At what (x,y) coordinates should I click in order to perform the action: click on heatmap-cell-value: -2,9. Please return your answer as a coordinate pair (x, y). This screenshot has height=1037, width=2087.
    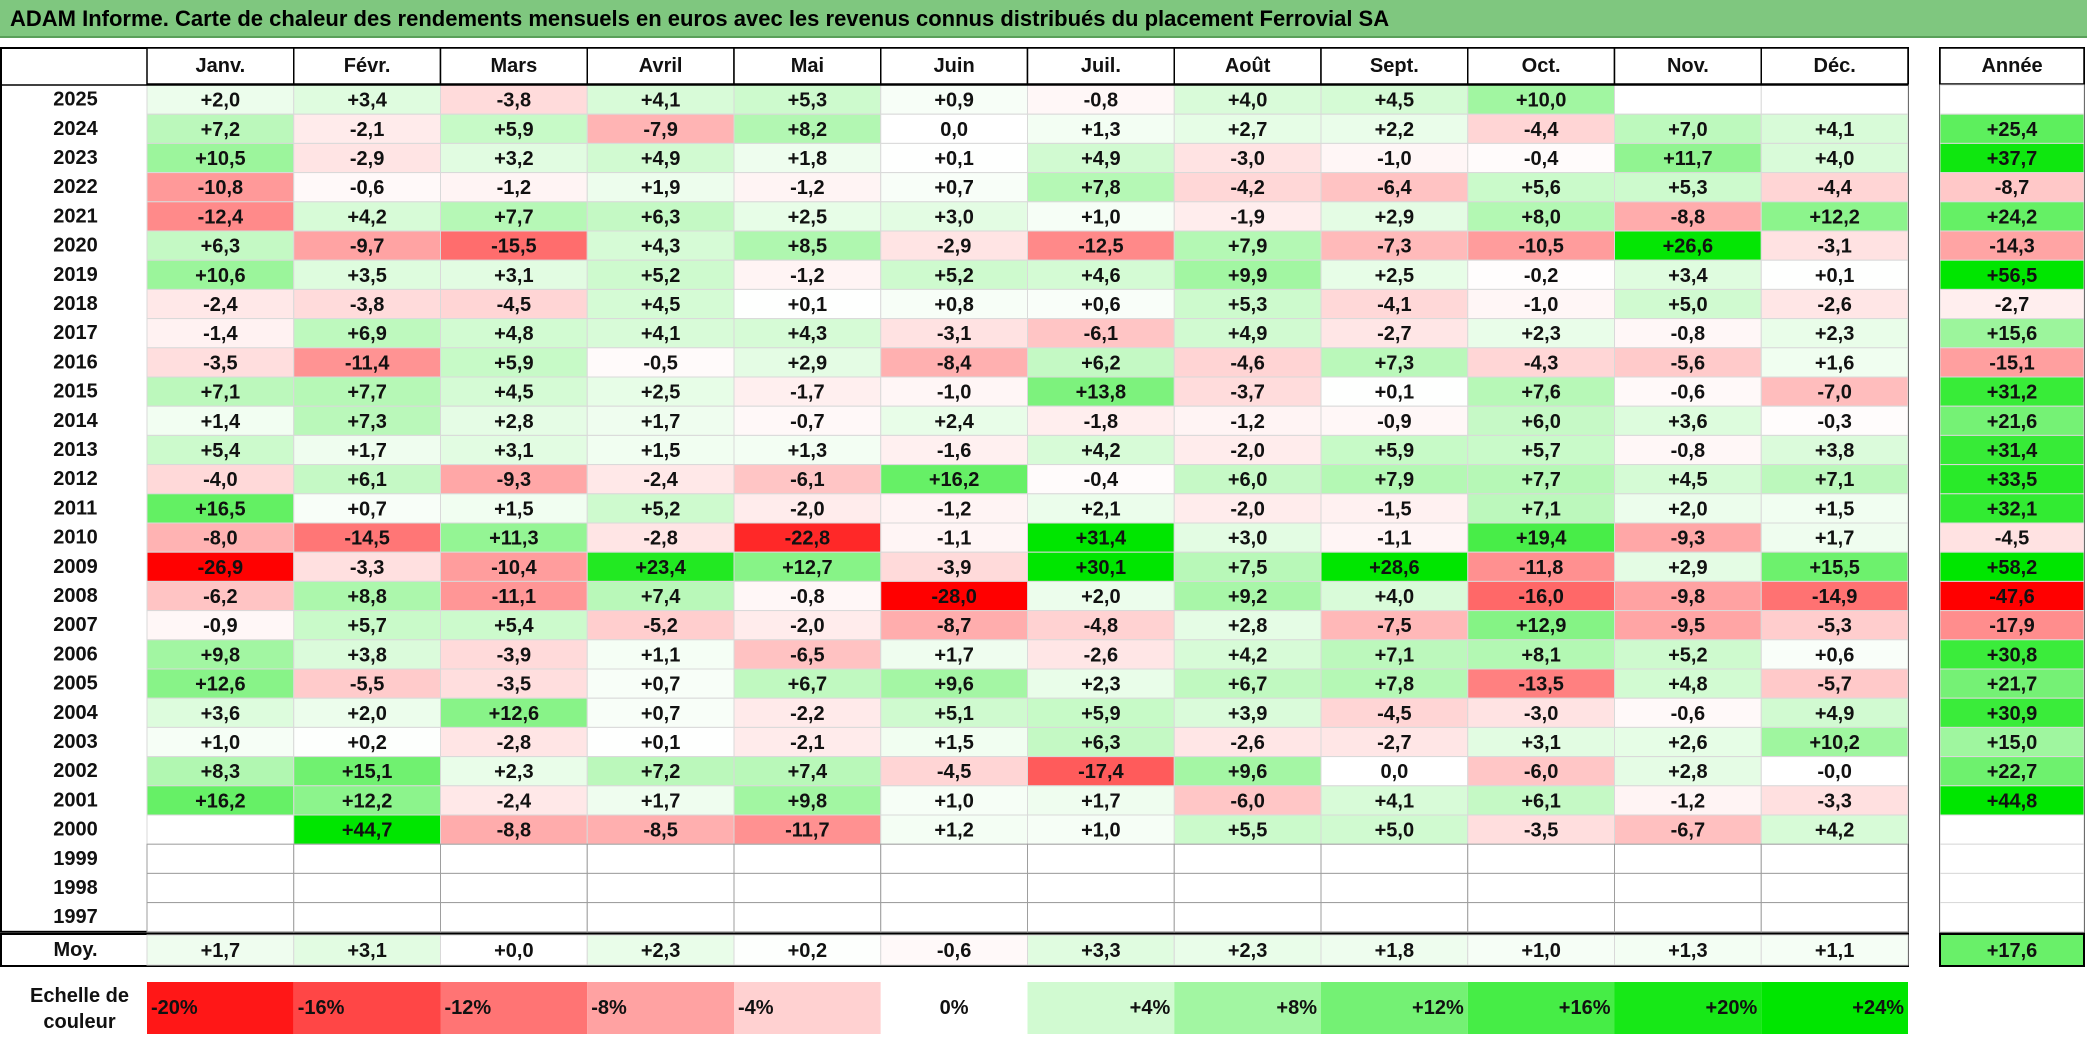
    Looking at the image, I should click on (367, 159).